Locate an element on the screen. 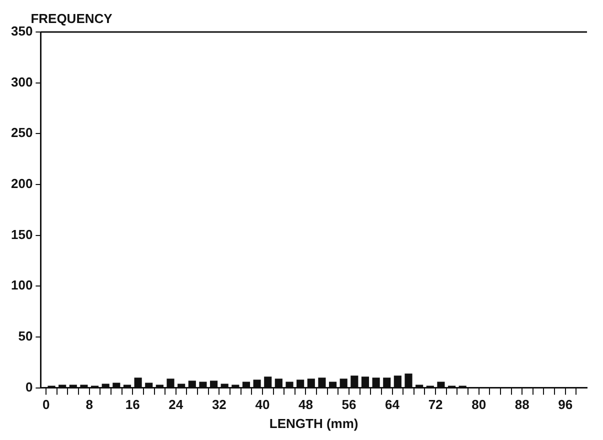  x-tick-label: 24 is located at coordinates (176, 404).